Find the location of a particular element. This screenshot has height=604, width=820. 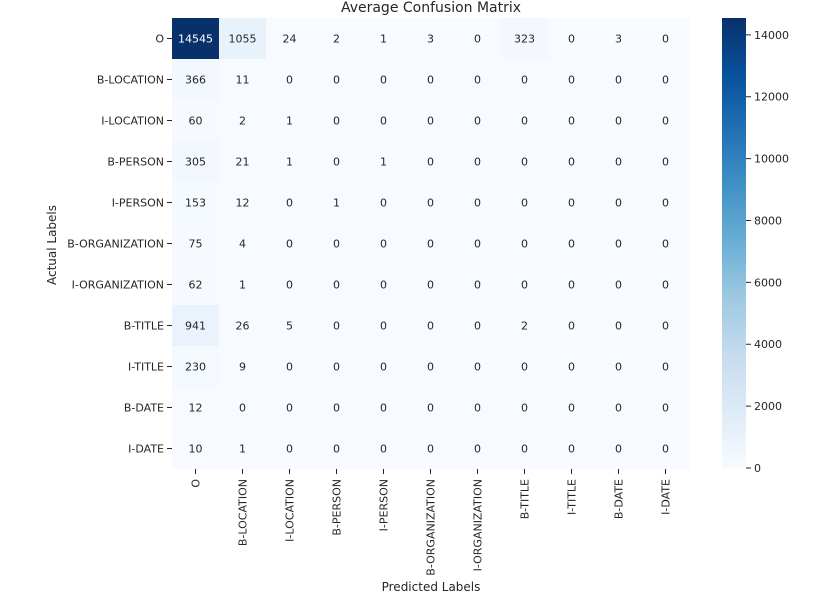

cell-value-label: 3 is located at coordinates (618, 39).